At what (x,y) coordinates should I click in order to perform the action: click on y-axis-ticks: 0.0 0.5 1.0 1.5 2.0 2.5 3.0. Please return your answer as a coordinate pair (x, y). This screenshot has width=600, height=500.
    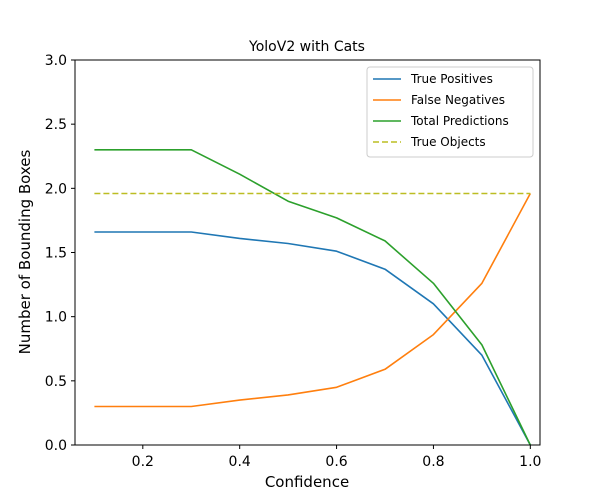
    Looking at the image, I should click on (60, 253).